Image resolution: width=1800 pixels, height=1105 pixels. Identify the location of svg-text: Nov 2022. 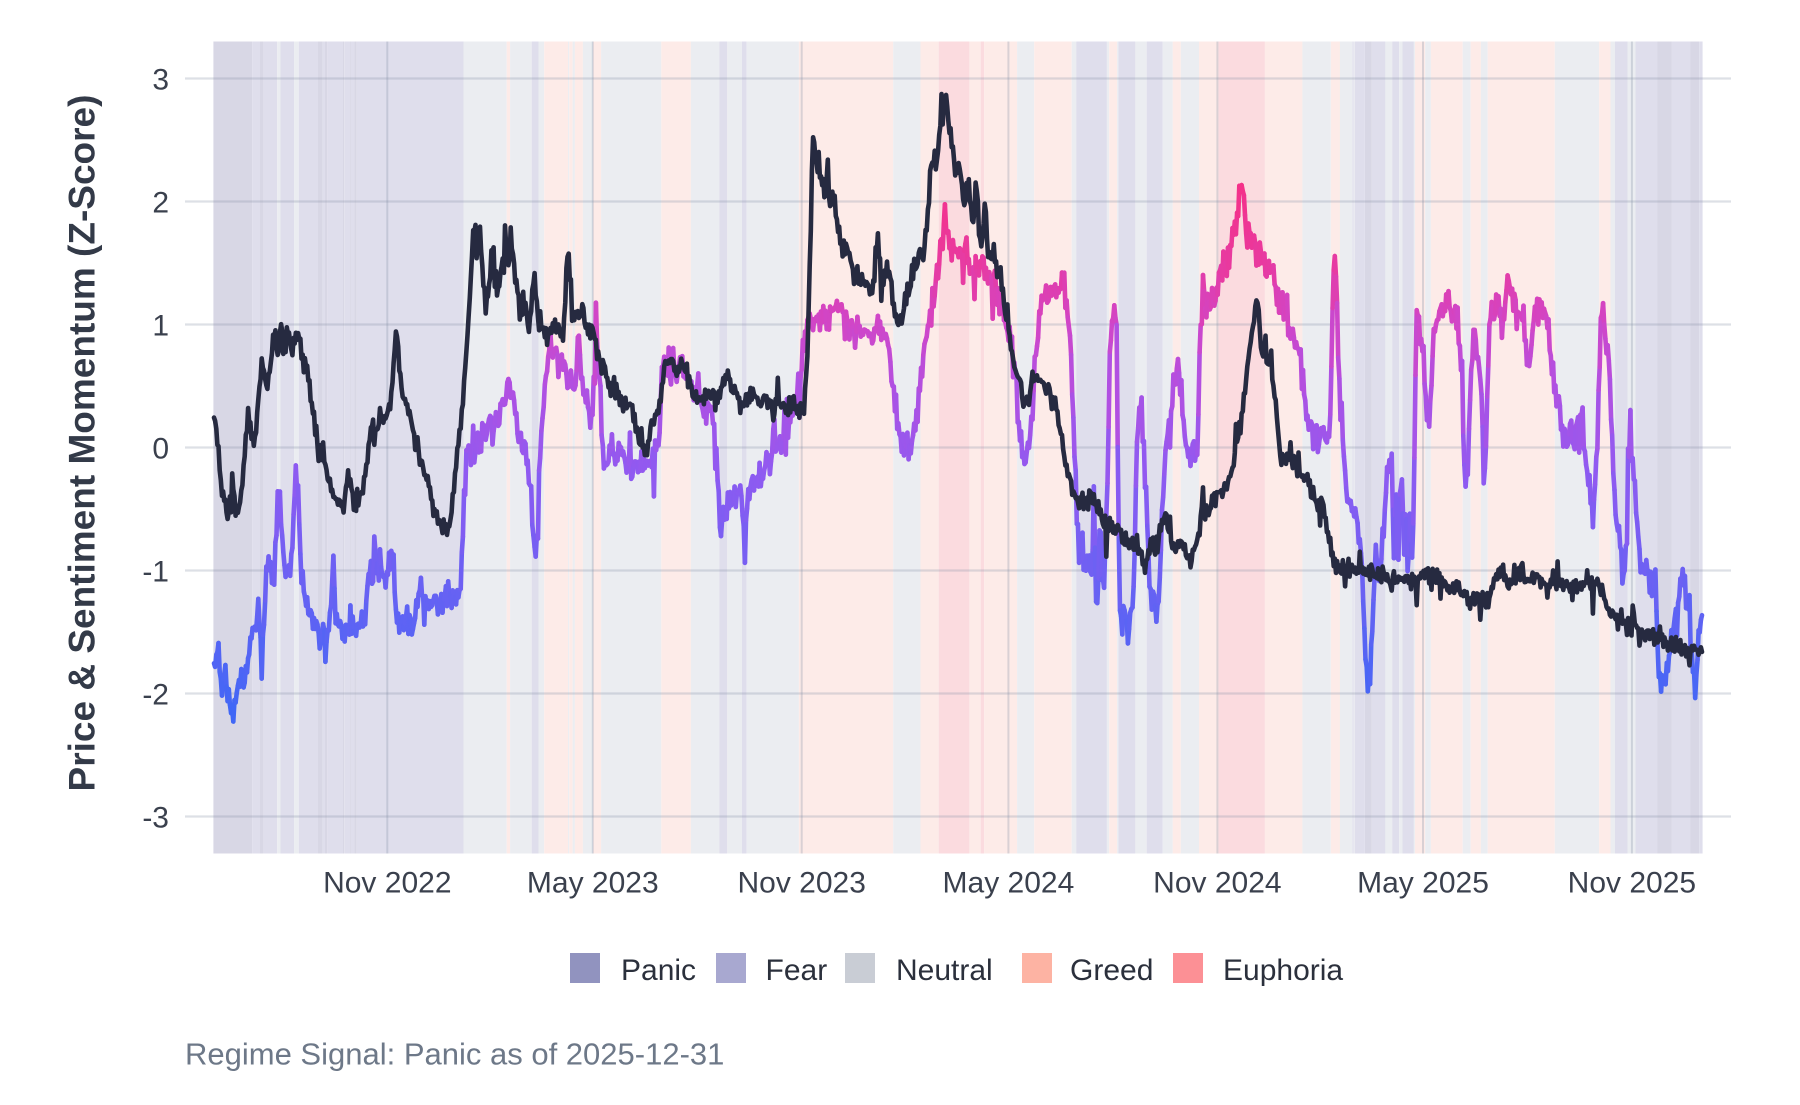
(387, 883).